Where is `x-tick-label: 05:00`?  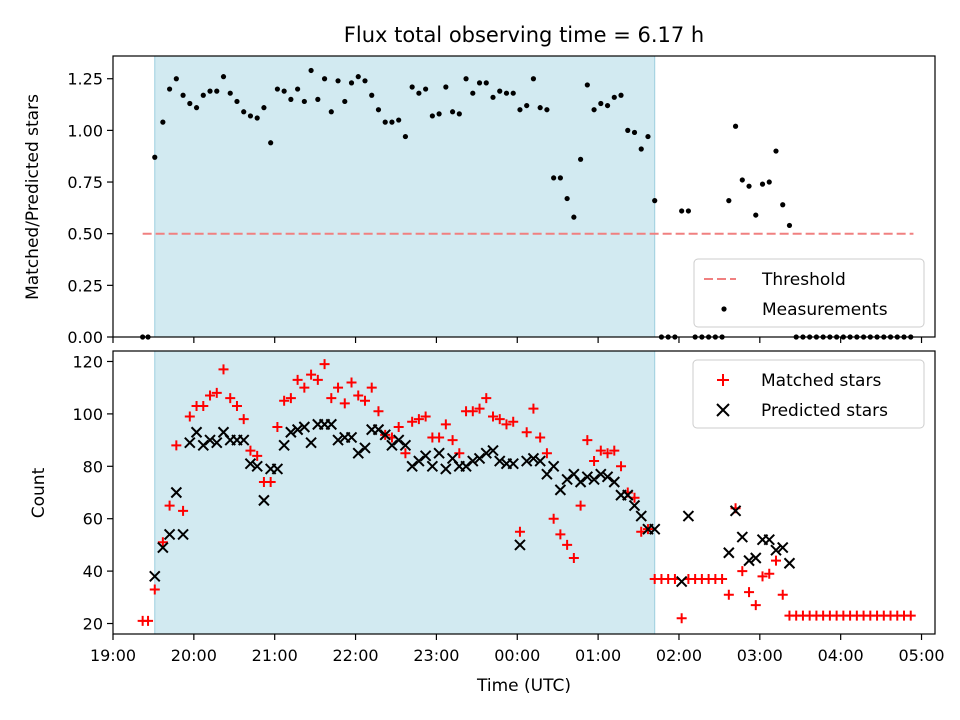
x-tick-label: 05:00 is located at coordinates (921, 655).